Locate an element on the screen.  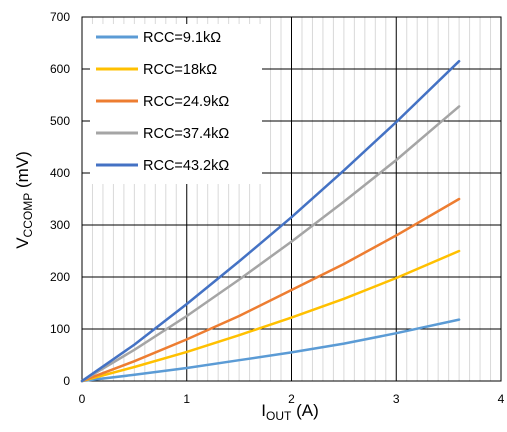
y-axis-title-sub: CCOMP is located at coordinates (28, 215).